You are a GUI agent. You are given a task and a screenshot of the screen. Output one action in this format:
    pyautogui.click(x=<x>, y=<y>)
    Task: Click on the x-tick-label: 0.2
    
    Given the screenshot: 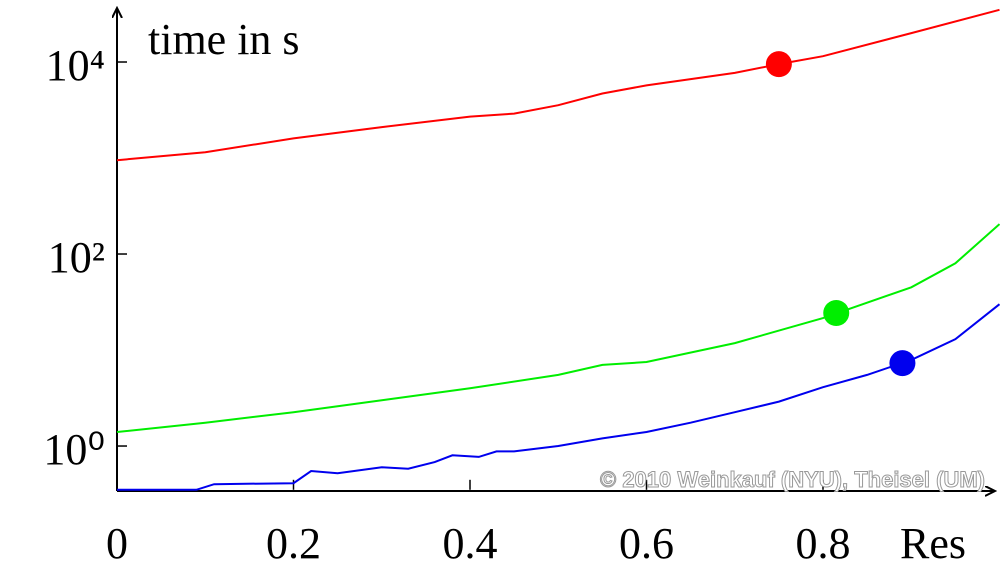 What is the action you would take?
    pyautogui.click(x=293, y=543)
    